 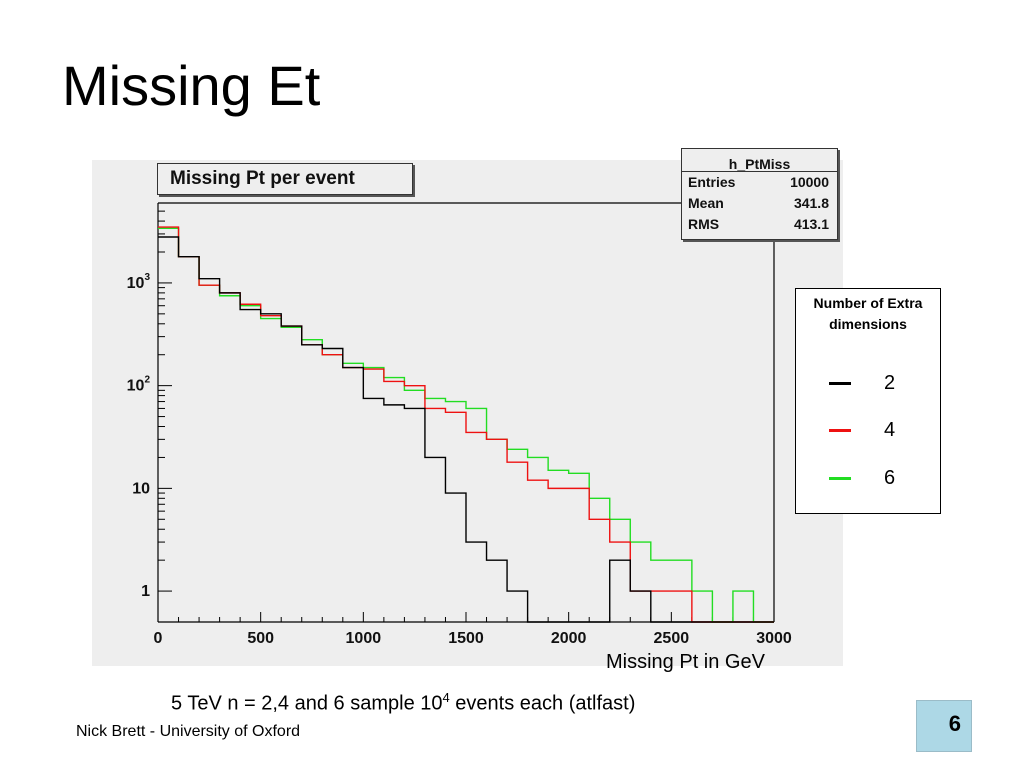 What do you see at coordinates (759, 182) in the screenshot?
I see `stats-row-entries: Entries 10000` at bounding box center [759, 182].